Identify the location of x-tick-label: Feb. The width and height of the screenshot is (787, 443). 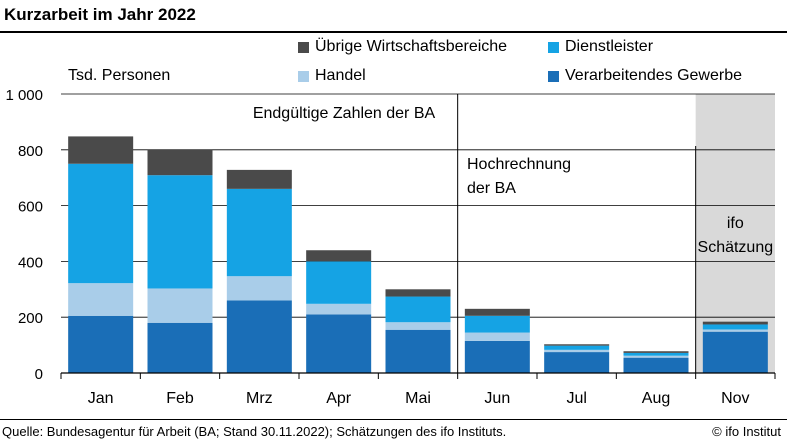
(180, 398).